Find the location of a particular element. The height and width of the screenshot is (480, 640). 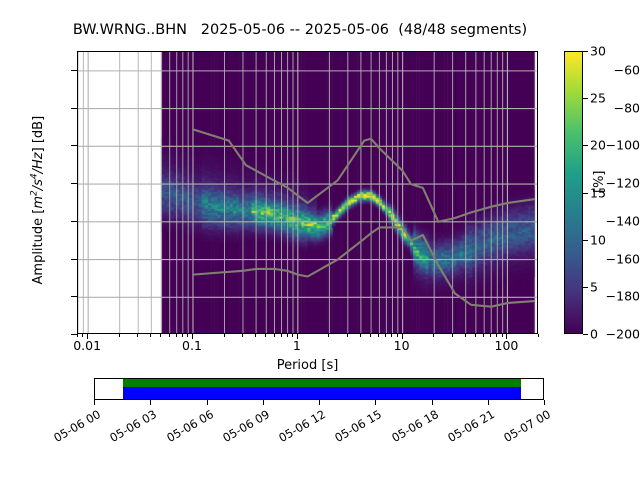

x-tick-label: 0.1 is located at coordinates (192, 345).